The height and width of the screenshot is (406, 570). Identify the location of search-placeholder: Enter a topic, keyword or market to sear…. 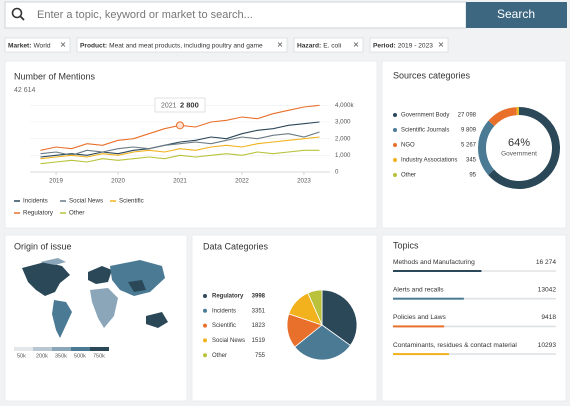
(145, 15).